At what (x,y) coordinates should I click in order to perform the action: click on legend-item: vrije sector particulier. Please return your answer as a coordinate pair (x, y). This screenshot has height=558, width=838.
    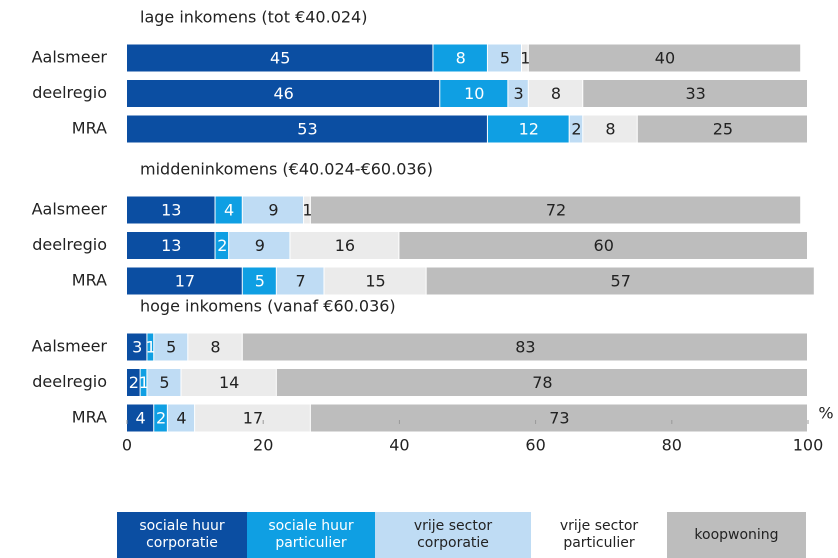
    Looking at the image, I should click on (599, 535).